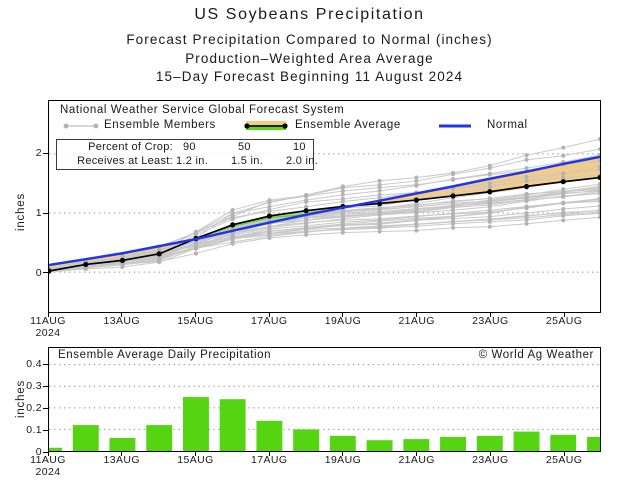  What do you see at coordinates (160, 125) in the screenshot?
I see `legend-ensemble-members-label: Ensemble Members` at bounding box center [160, 125].